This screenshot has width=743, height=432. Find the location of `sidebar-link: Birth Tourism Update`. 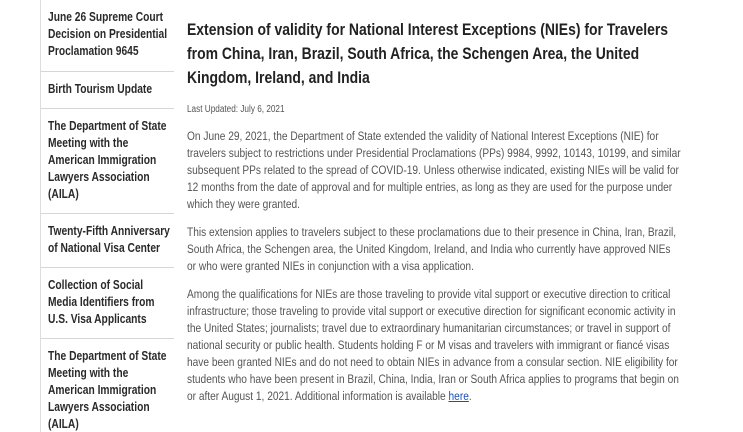

sidebar-link: Birth Tourism Update is located at coordinates (100, 89).